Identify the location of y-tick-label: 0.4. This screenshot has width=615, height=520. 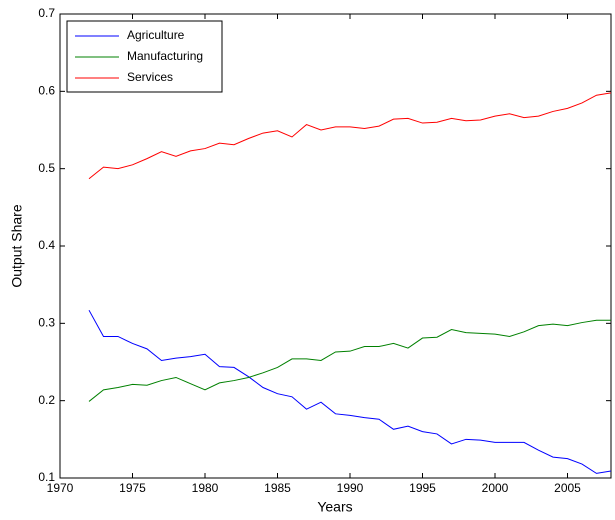
(46, 245).